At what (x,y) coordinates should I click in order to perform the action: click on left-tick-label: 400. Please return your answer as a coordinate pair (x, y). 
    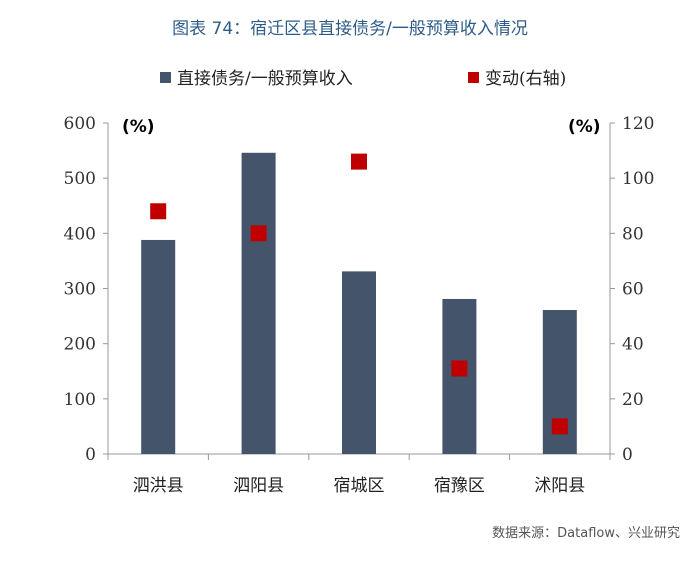
    Looking at the image, I should click on (80, 234).